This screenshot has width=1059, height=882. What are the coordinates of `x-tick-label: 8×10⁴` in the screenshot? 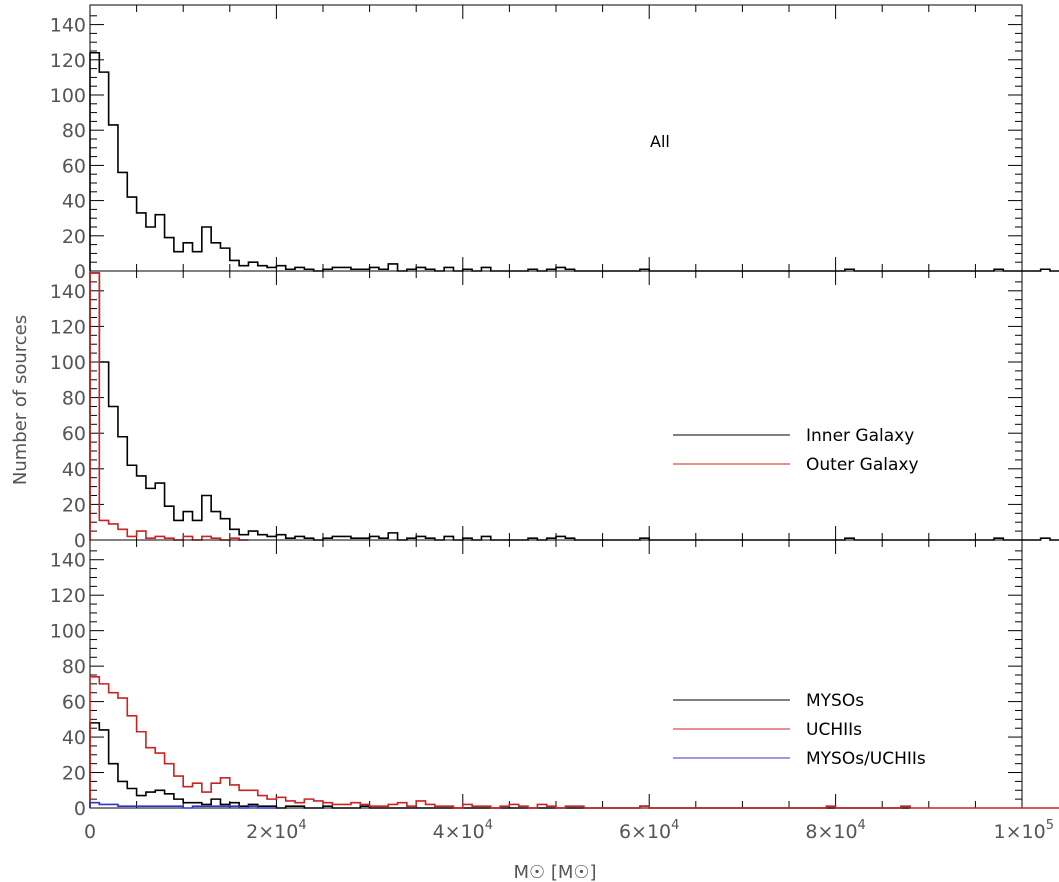 It's located at (835, 830).